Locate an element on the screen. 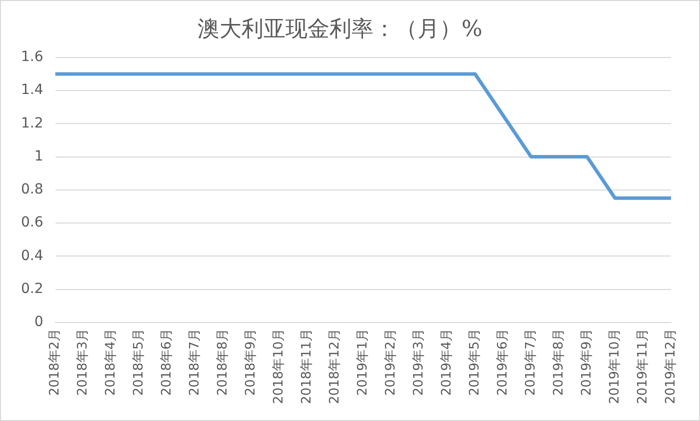 The height and width of the screenshot is (421, 700). x-tick-label: 2018年6月 is located at coordinates (167, 362).